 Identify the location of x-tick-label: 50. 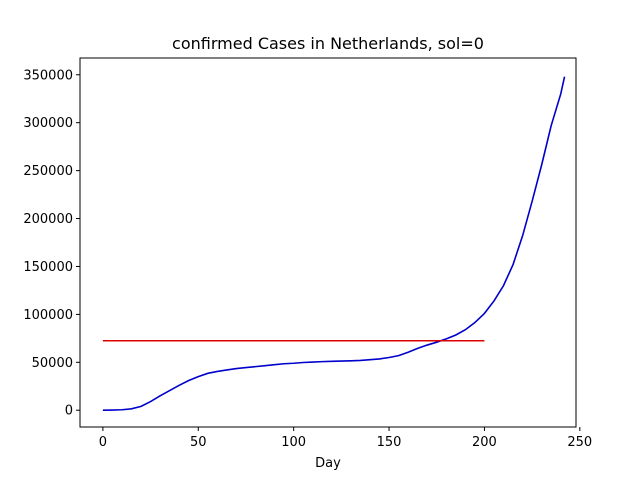
(198, 442).